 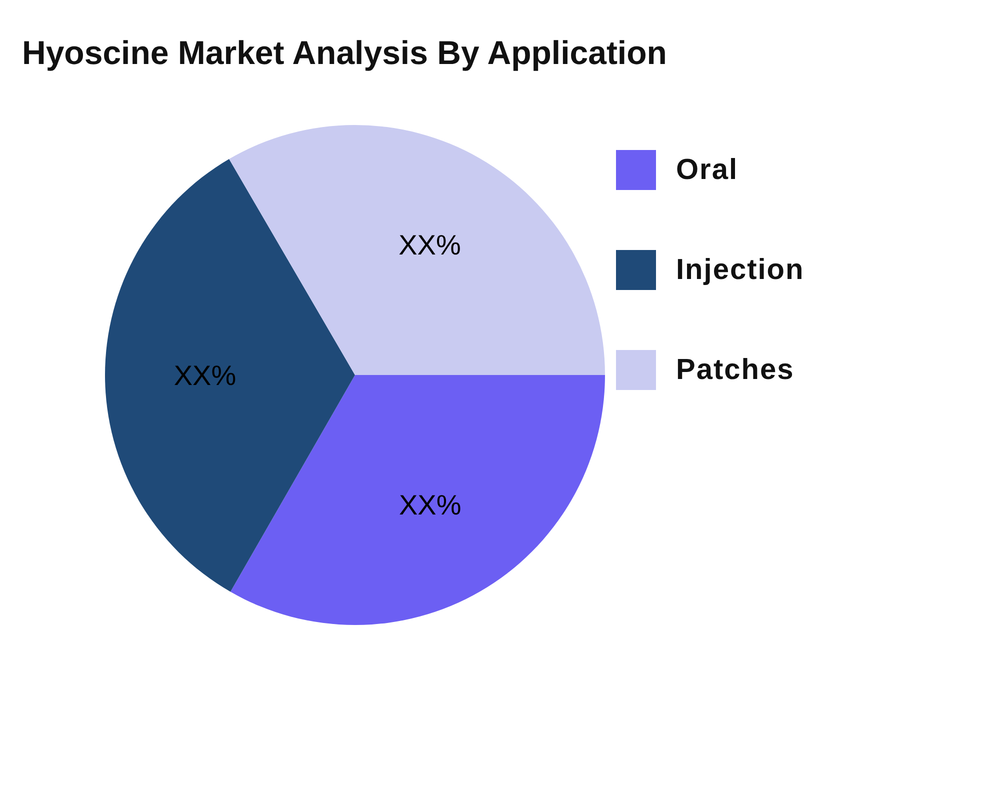 I want to click on chart-title: Hyoscine Market Analysis By Application, so click(x=344, y=53).